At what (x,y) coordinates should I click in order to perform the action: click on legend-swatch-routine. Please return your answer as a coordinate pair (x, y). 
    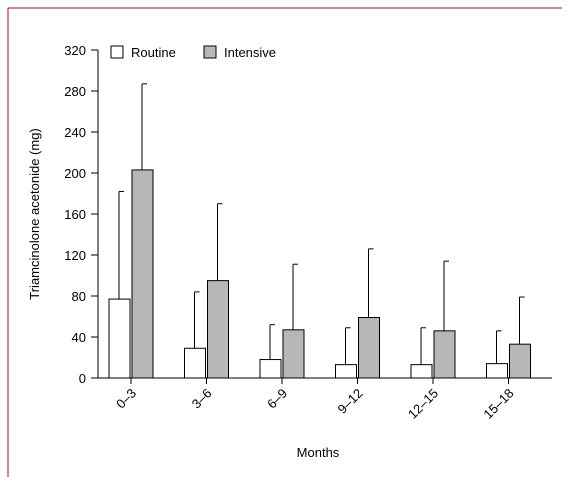
    Looking at the image, I should click on (117, 52).